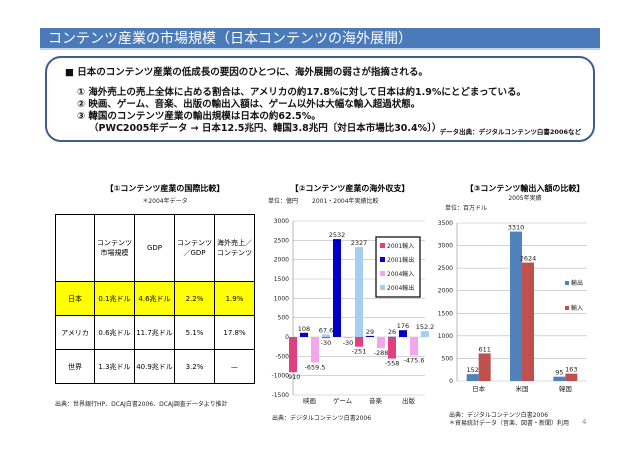 This screenshot has height=452, width=640. What do you see at coordinates (234, 298) in the screenshot?
I see `cell: 1.9%` at bounding box center [234, 298].